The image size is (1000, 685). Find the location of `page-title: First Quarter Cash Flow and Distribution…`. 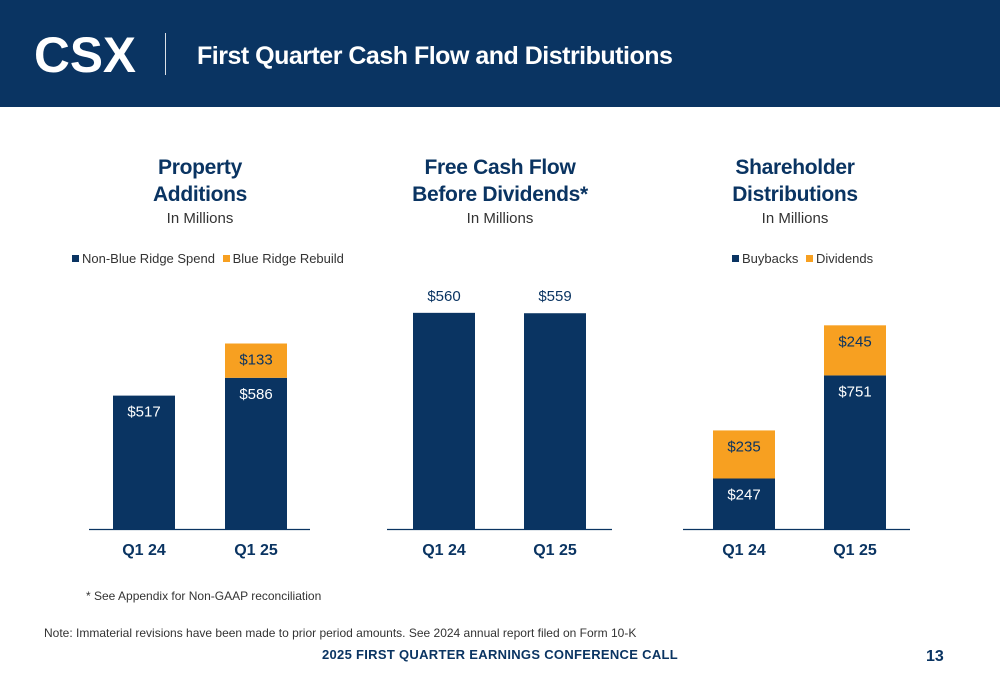

page-title: First Quarter Cash Flow and Distribution… is located at coordinates (435, 56).